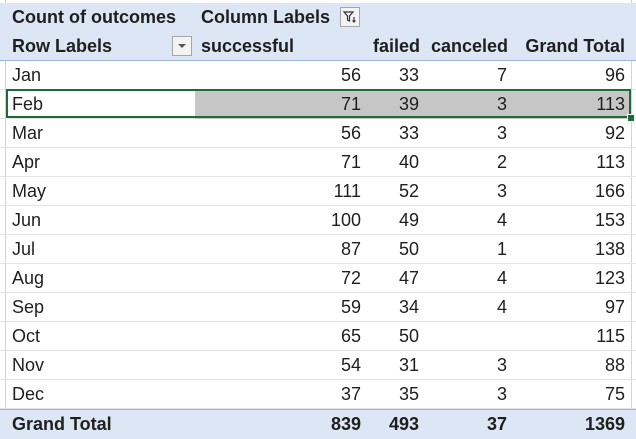 This screenshot has width=636, height=439. What do you see at coordinates (266, 17) in the screenshot?
I see `column-labels-text: Column Labels` at bounding box center [266, 17].